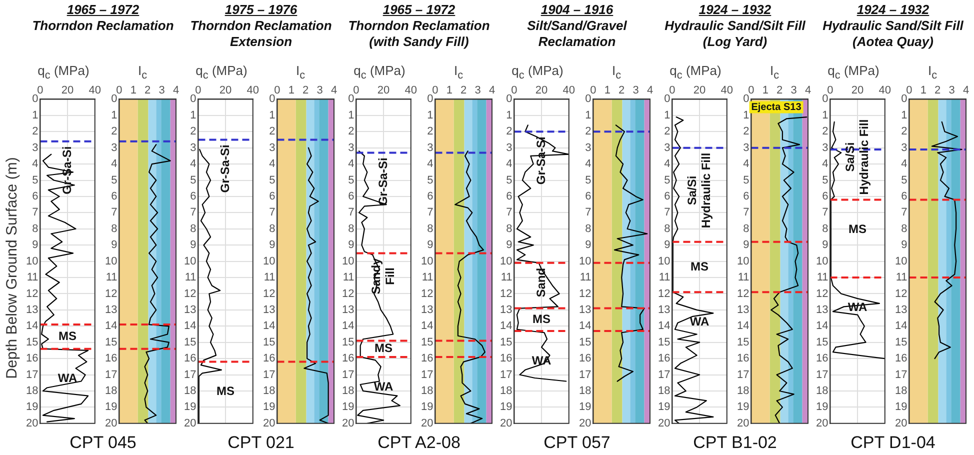  I want to click on x-axis-title: q$_{c}$ (MPa), so click(537, 72).